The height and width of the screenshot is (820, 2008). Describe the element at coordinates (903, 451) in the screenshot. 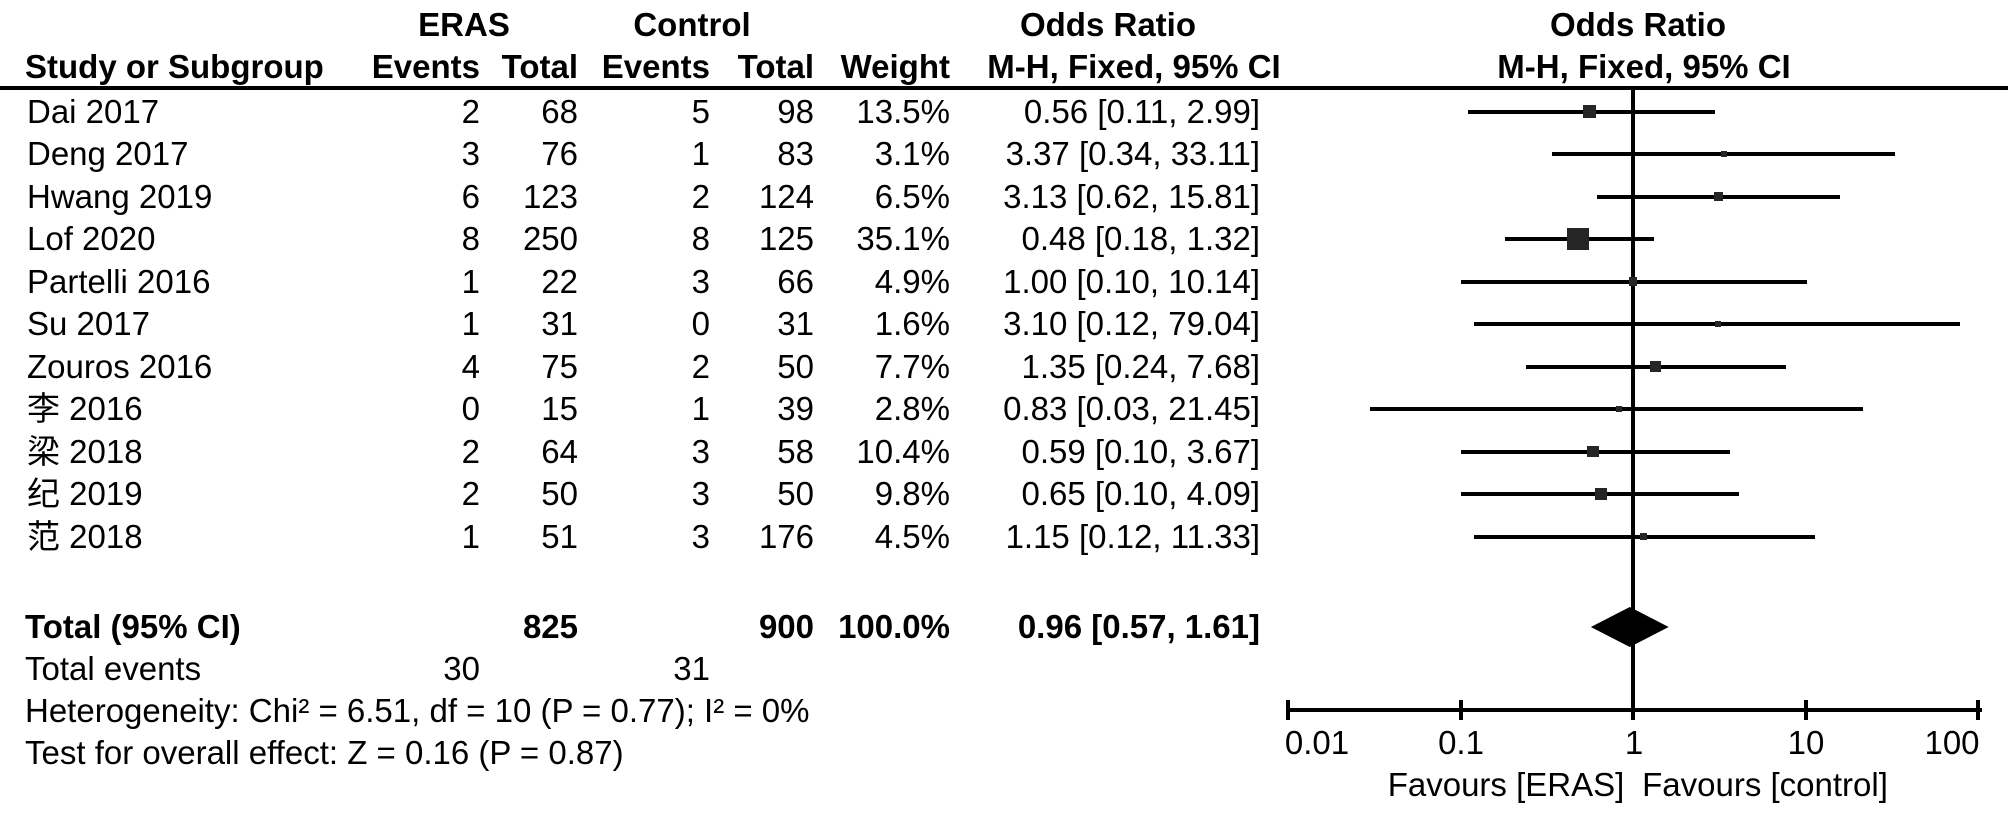

I see `weight-cell: 10.4%` at that location.